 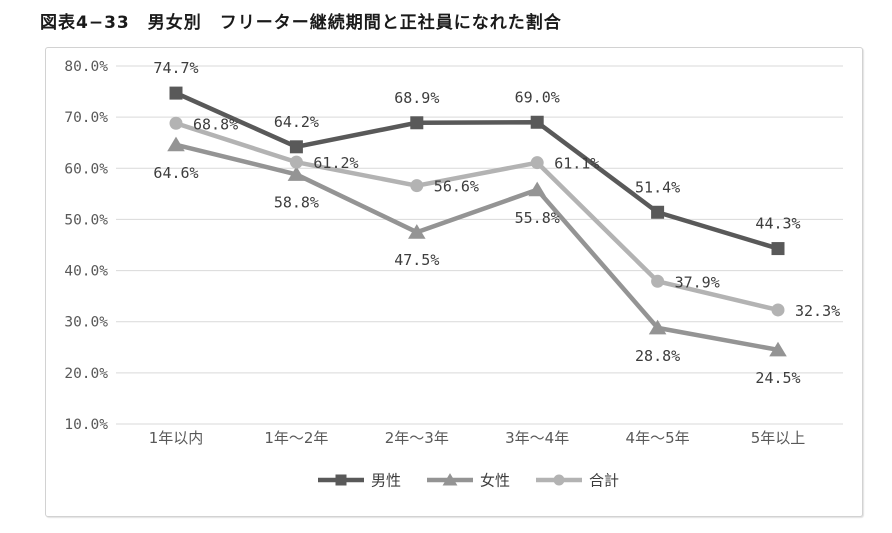 I want to click on chart-title: 図表4−33 男女別 フリーター継続期間と正社員になれた割合, so click(x=301, y=23).